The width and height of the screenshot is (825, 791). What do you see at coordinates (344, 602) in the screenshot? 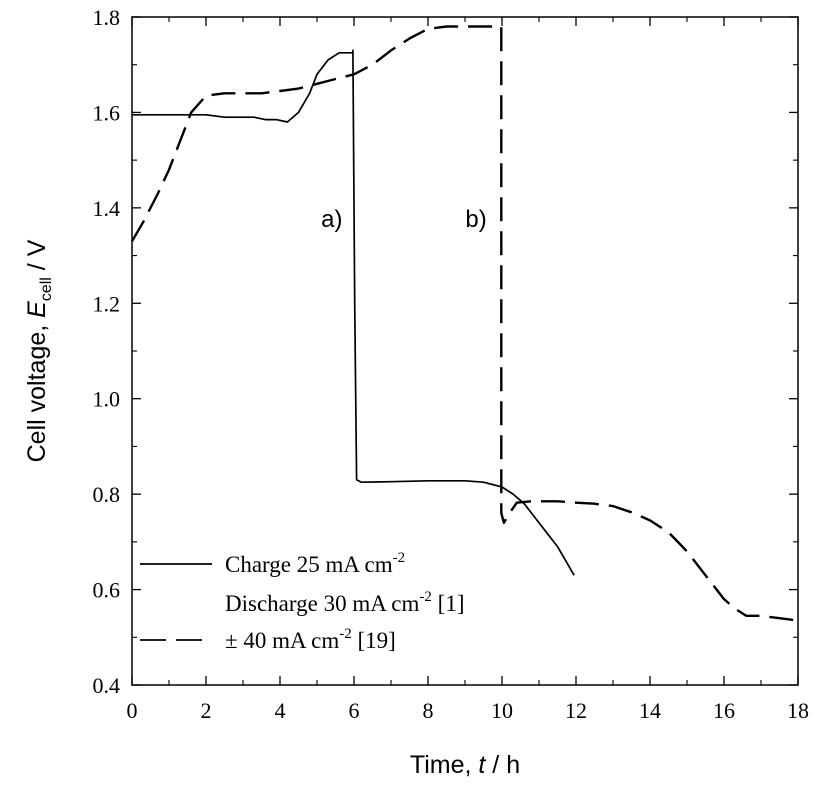
I see `legend-entry-discharge: Discharge 30 mA cm-2 [1]` at bounding box center [344, 602].